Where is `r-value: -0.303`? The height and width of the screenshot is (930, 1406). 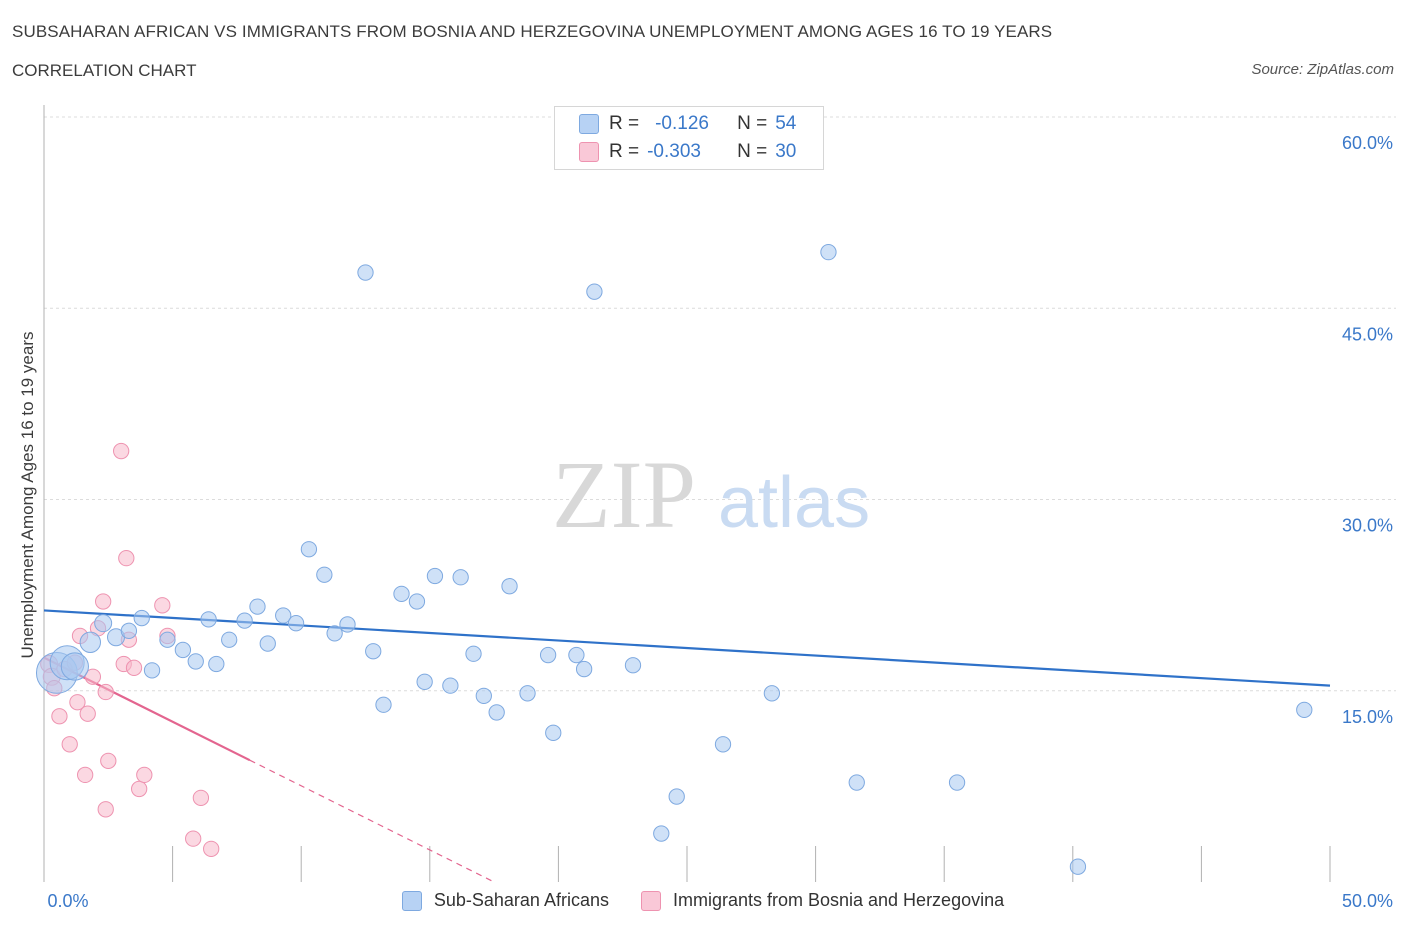
r-value: -0.303 is located at coordinates (674, 151).